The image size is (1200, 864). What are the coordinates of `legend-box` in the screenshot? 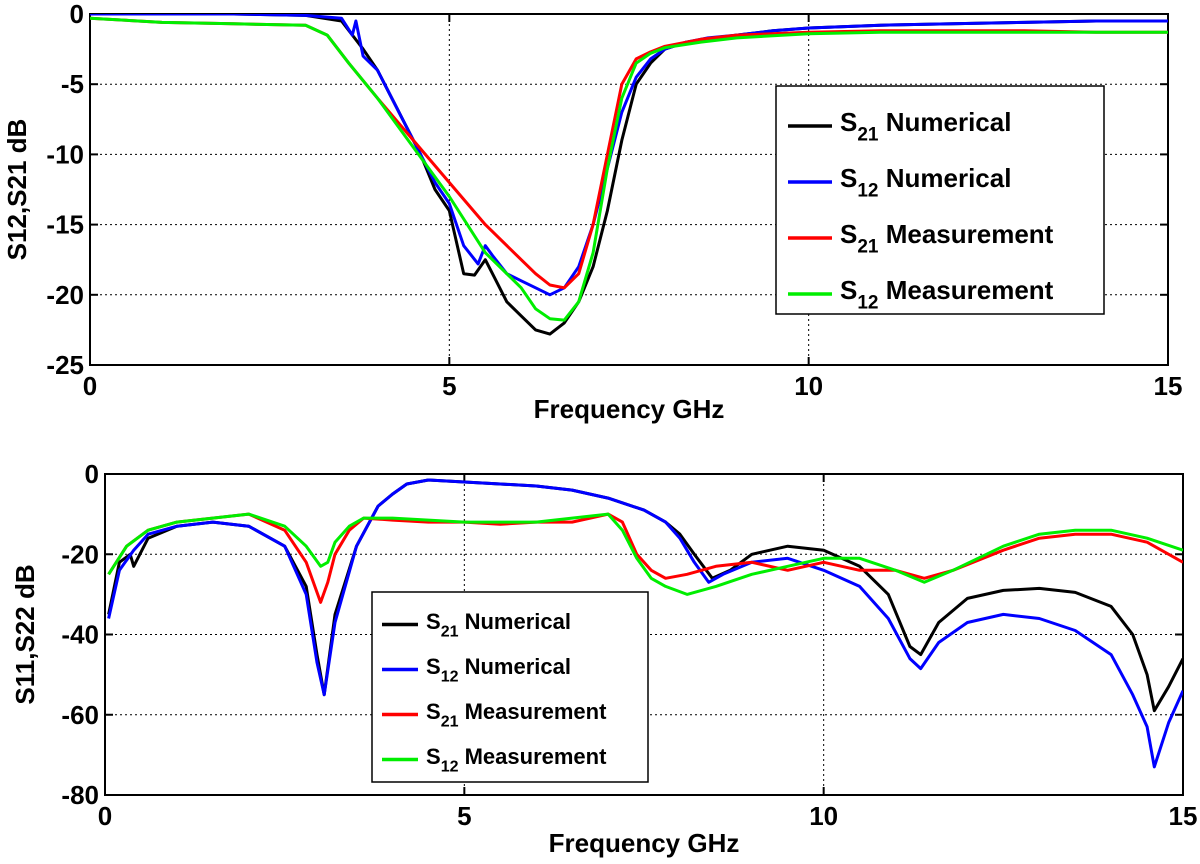 It's located at (940, 200).